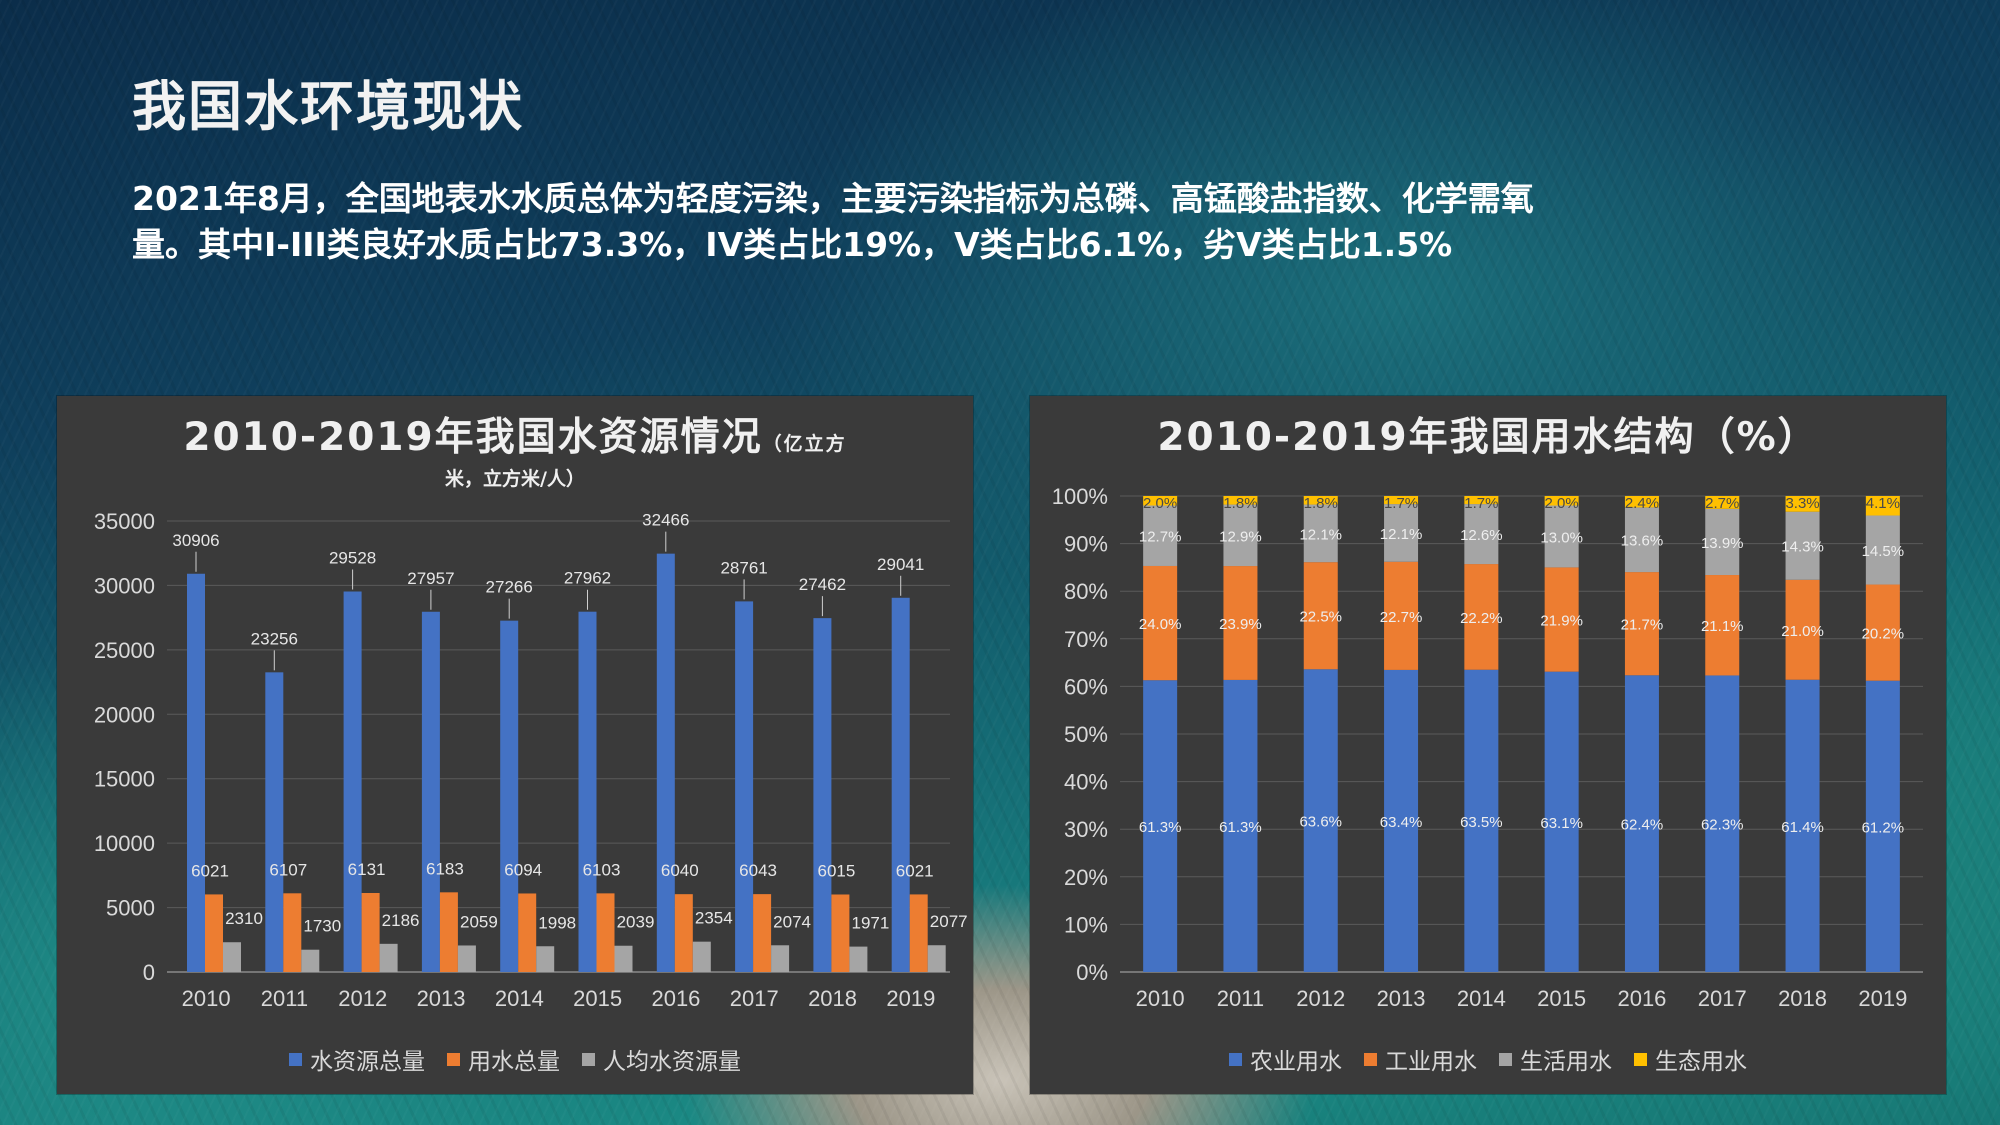 The height and width of the screenshot is (1125, 2000). I want to click on data-label: 30906, so click(195, 540).